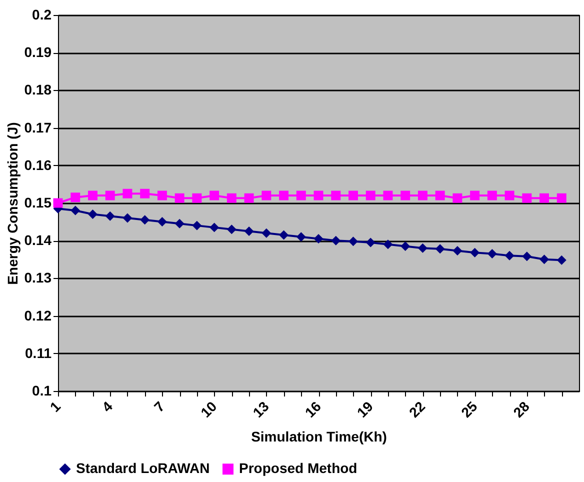 This screenshot has height=482, width=584. Describe the element at coordinates (261, 409) in the screenshot. I see `x-tick-label: 13` at that location.